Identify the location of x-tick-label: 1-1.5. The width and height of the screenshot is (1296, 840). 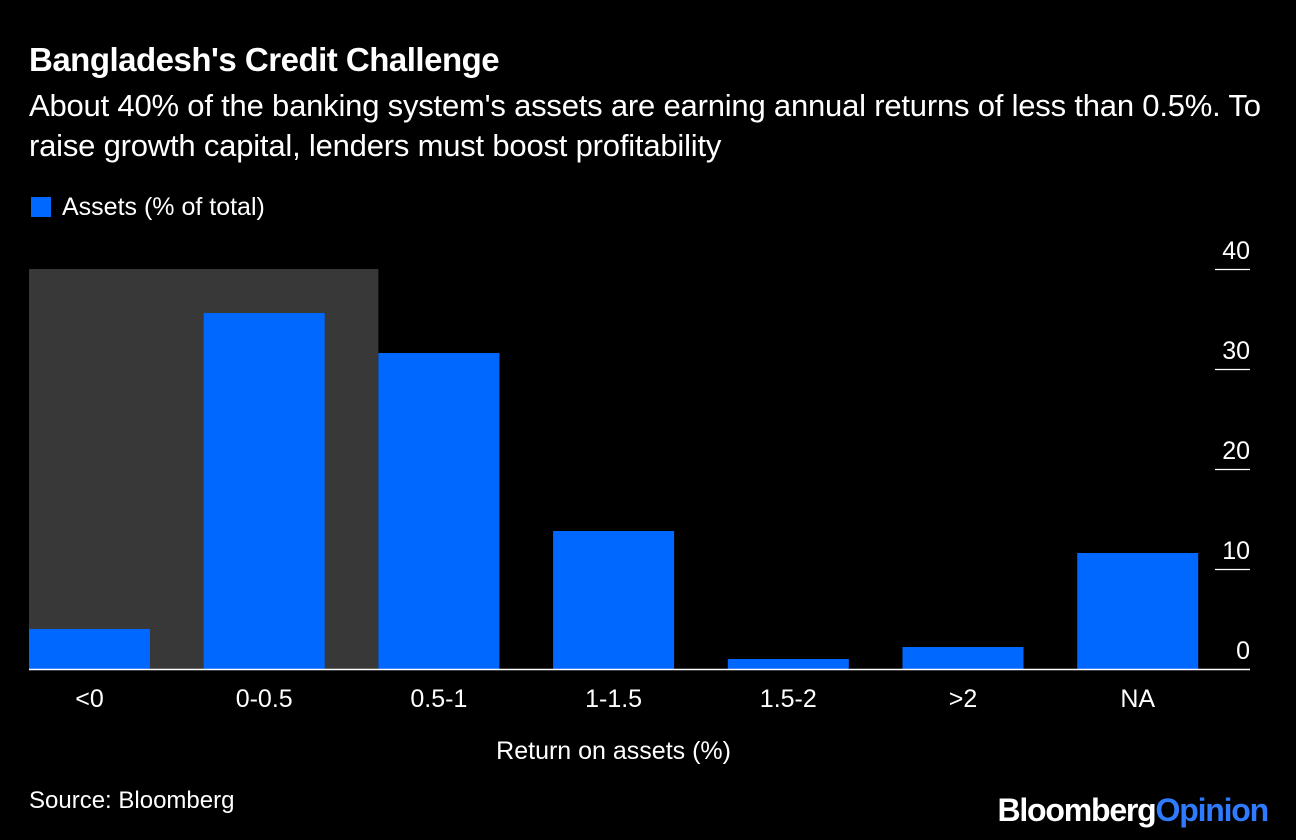
(613, 699).